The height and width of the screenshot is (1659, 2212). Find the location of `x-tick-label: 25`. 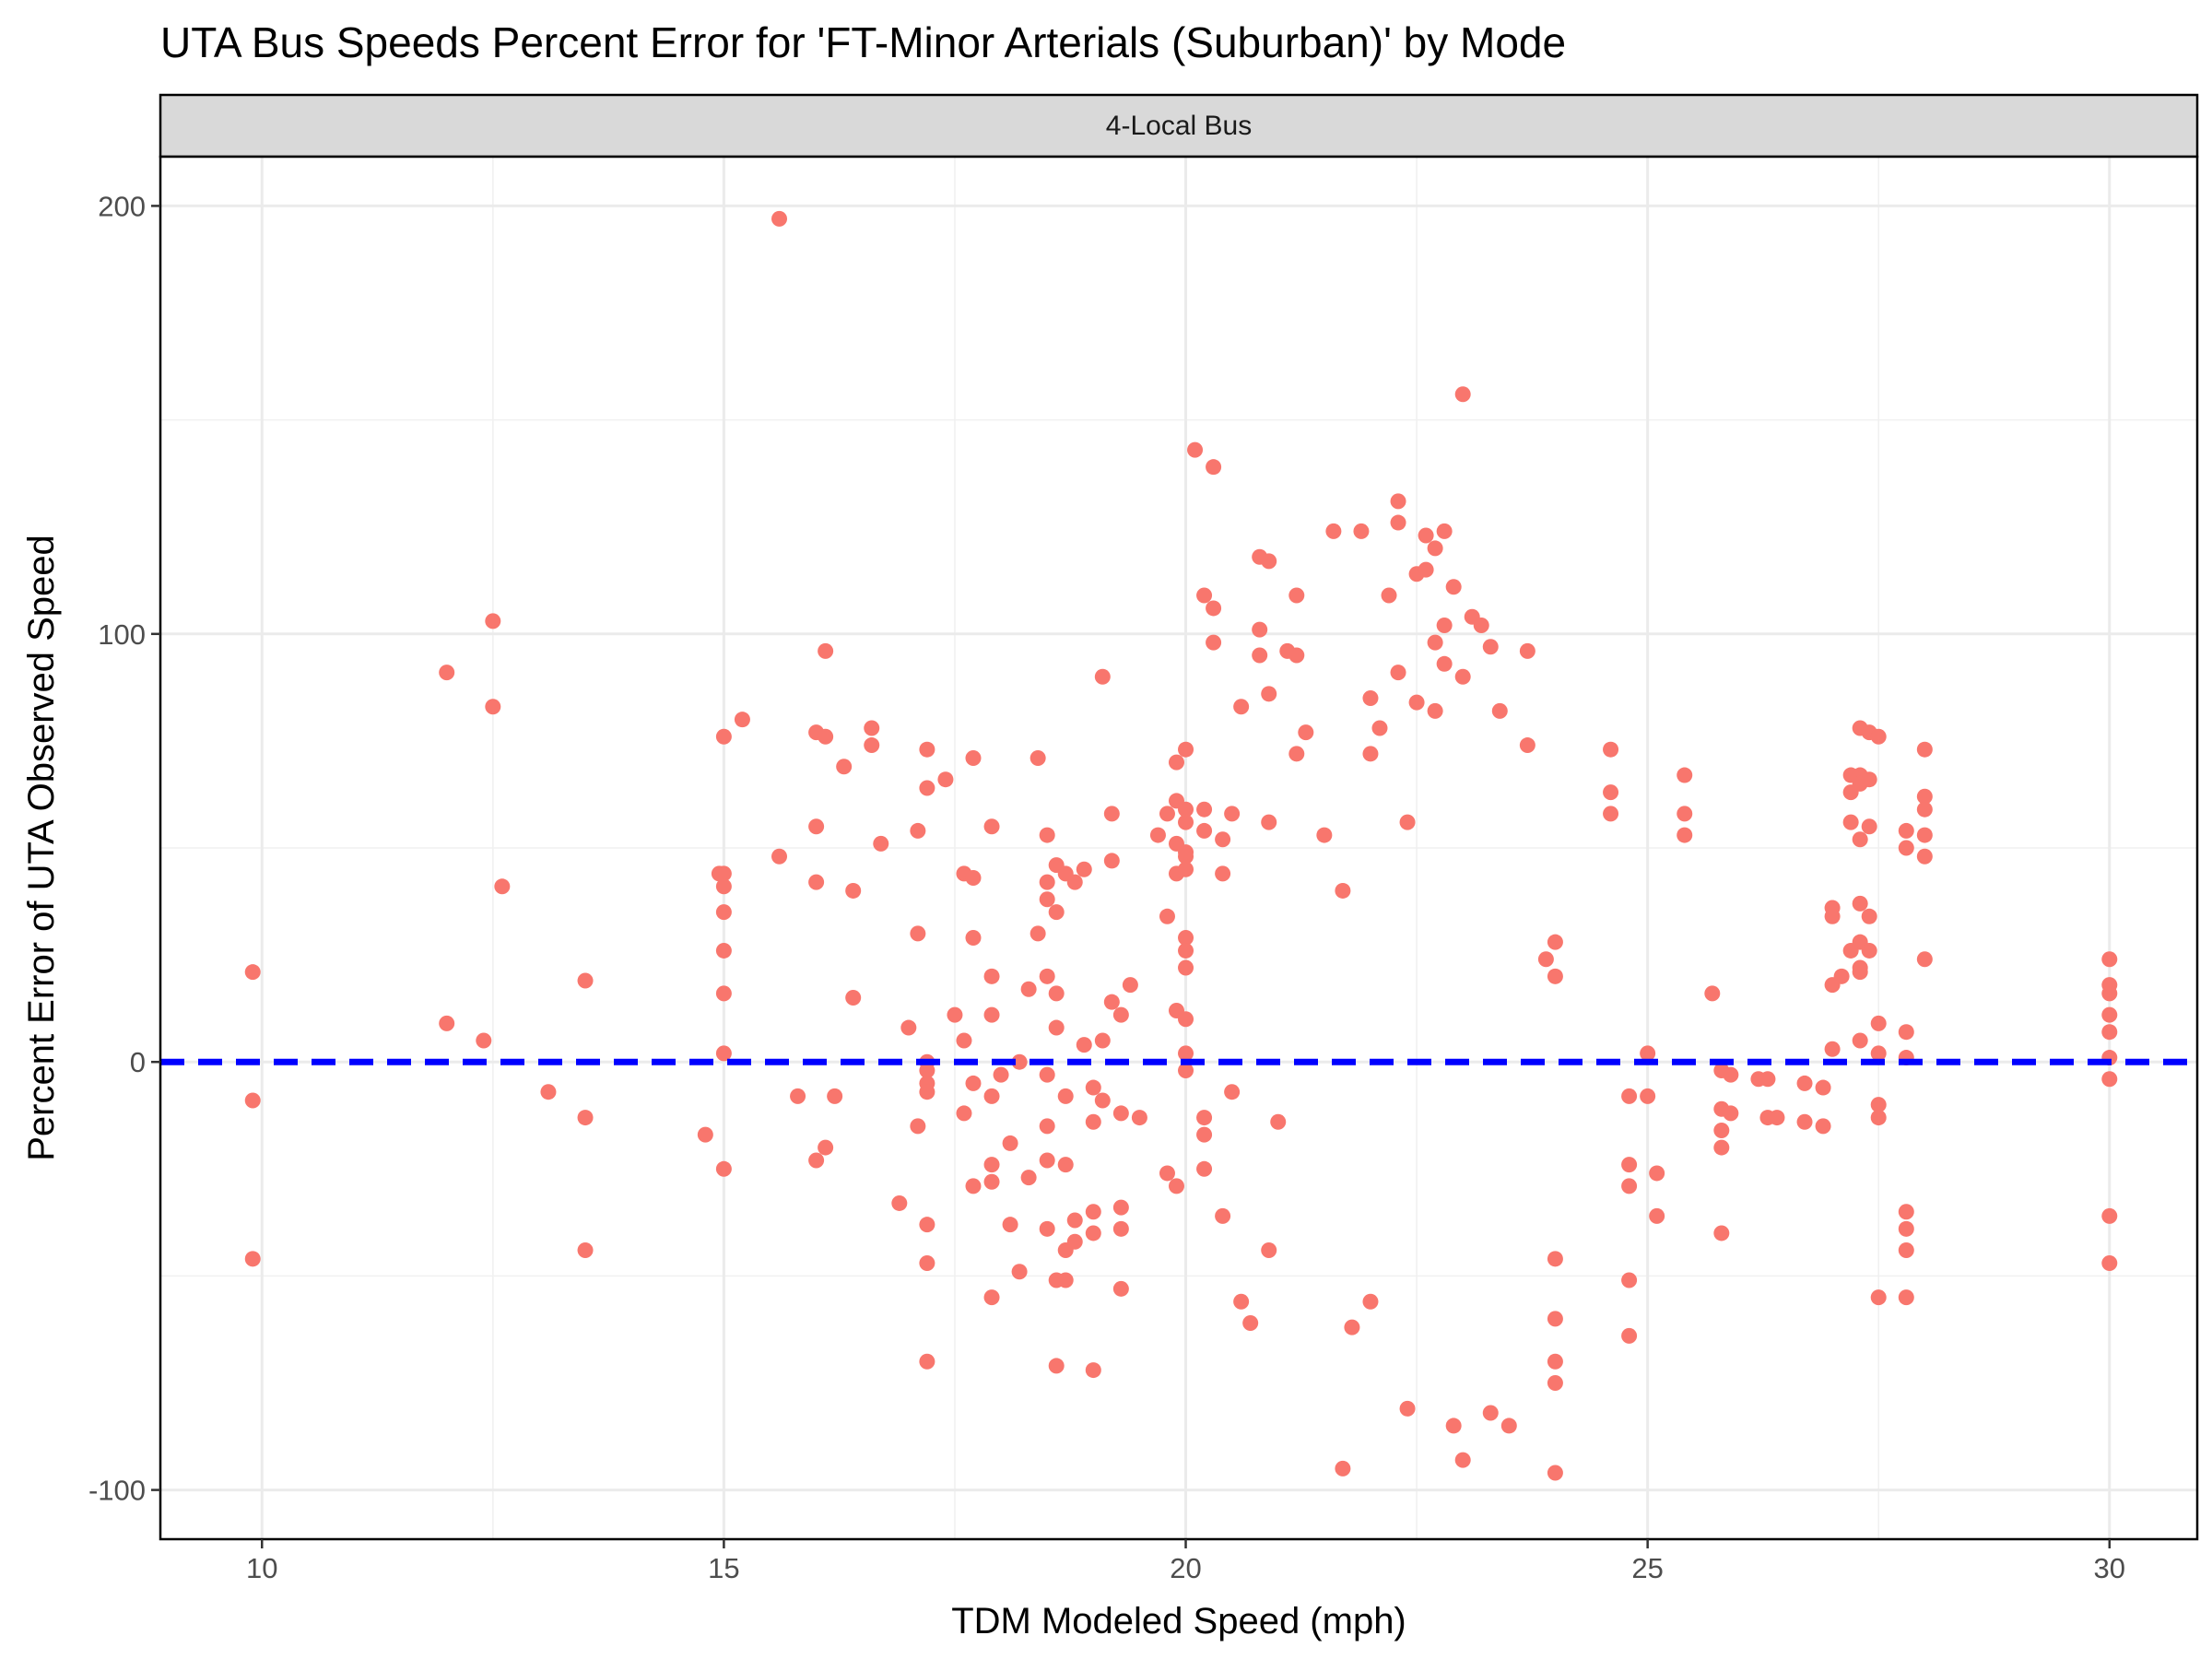

x-tick-label: 25 is located at coordinates (1647, 1568).